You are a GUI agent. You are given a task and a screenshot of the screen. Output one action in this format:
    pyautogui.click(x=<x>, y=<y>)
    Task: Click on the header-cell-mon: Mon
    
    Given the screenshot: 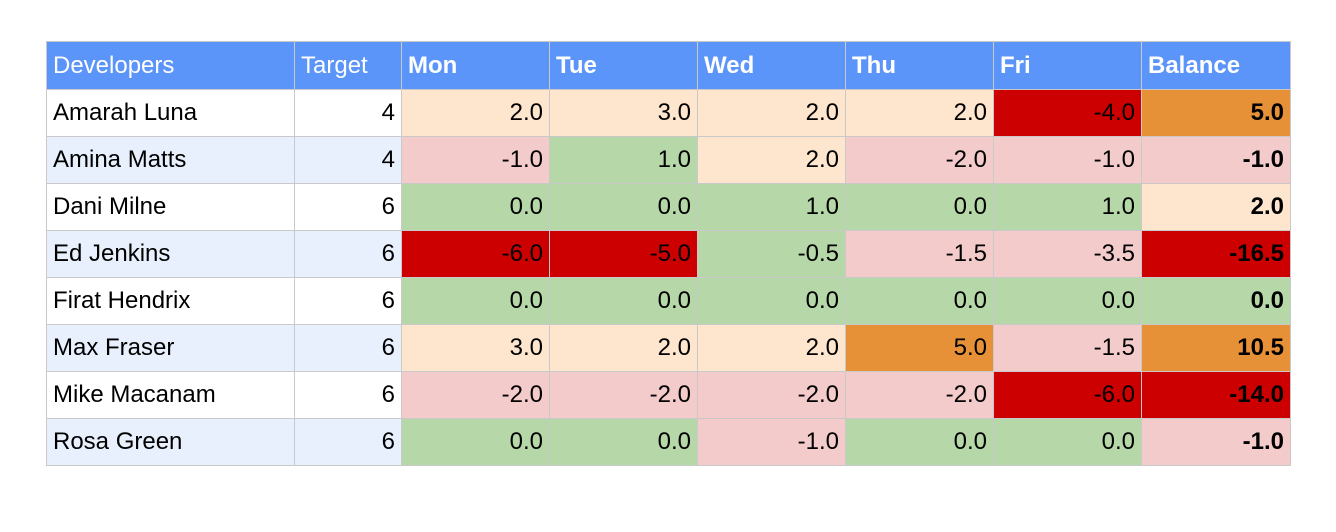 What is the action you would take?
    pyautogui.click(x=475, y=65)
    